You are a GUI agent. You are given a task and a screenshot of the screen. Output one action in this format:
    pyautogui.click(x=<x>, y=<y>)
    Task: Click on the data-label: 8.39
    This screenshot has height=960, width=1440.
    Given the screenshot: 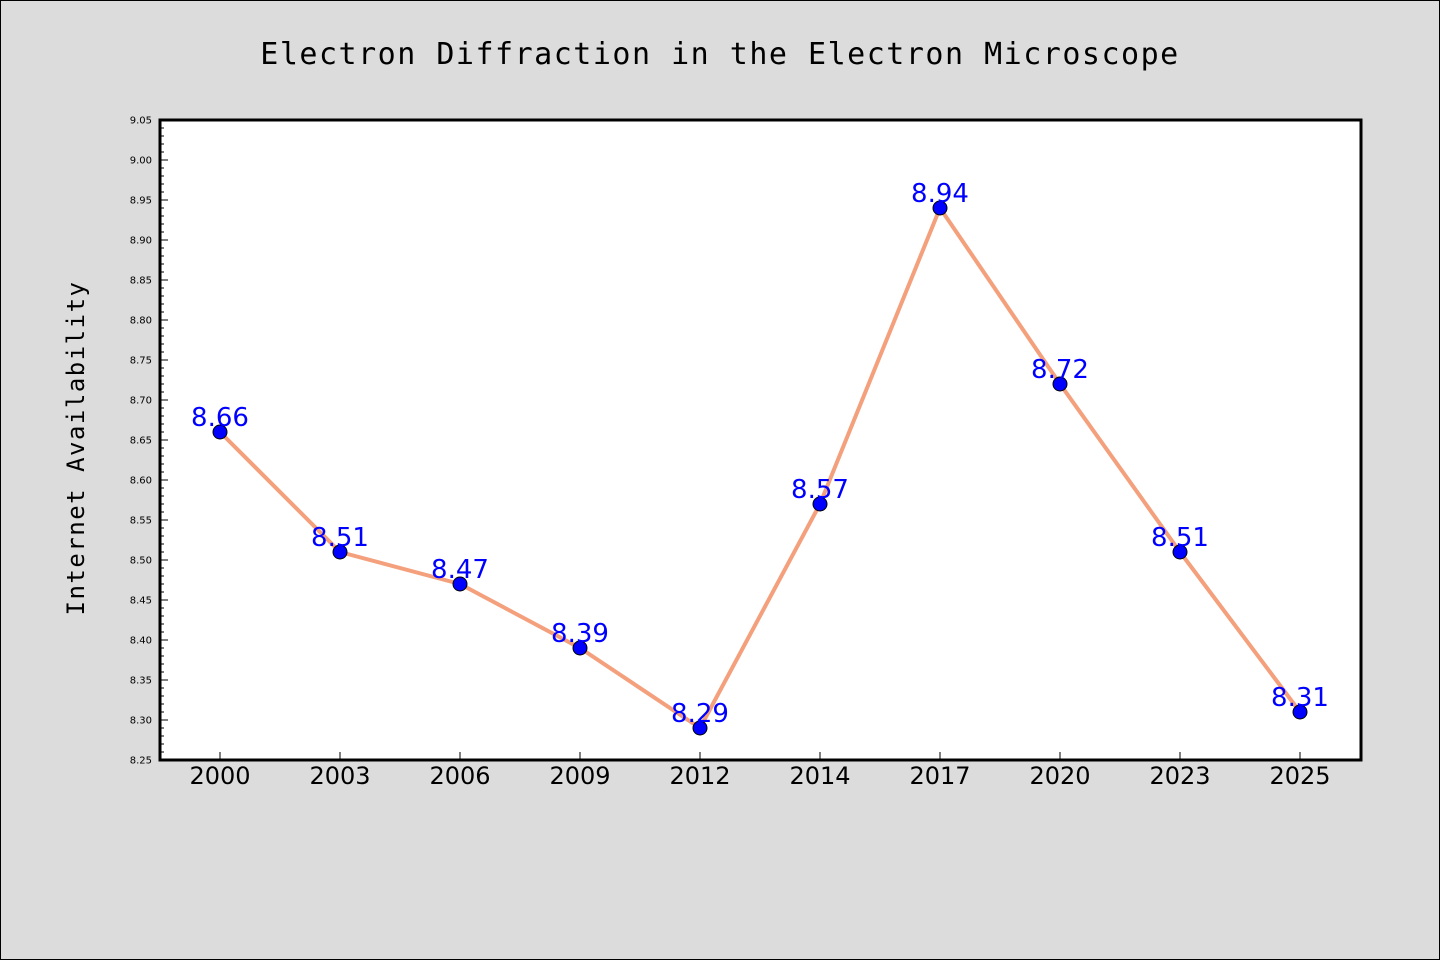 What is the action you would take?
    pyautogui.click(x=580, y=634)
    